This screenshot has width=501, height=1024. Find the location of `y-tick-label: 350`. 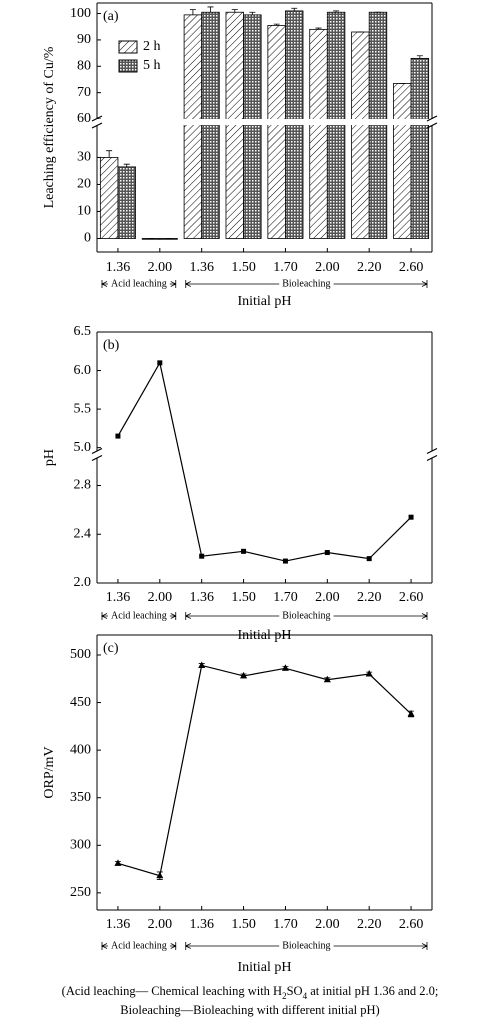

y-tick-label: 350 is located at coordinates (80, 797).